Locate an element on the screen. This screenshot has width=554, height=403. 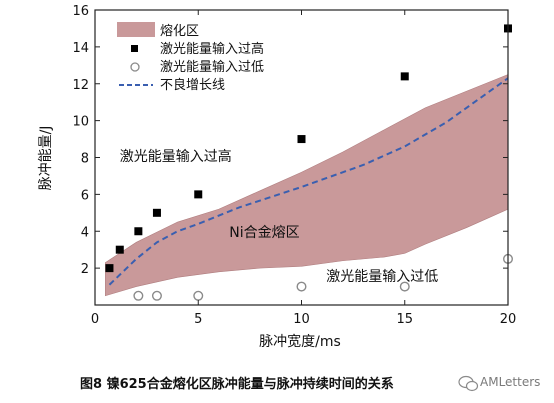
legend-region-label: 熔化区 is located at coordinates (179, 31).